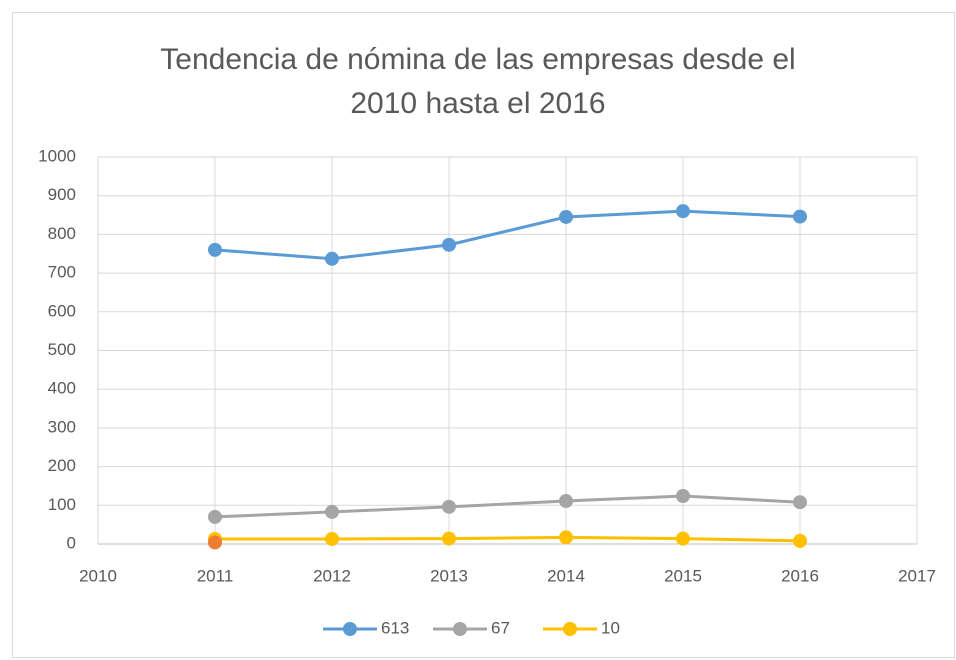  I want to click on x-tick-label: 2016, so click(800, 575).